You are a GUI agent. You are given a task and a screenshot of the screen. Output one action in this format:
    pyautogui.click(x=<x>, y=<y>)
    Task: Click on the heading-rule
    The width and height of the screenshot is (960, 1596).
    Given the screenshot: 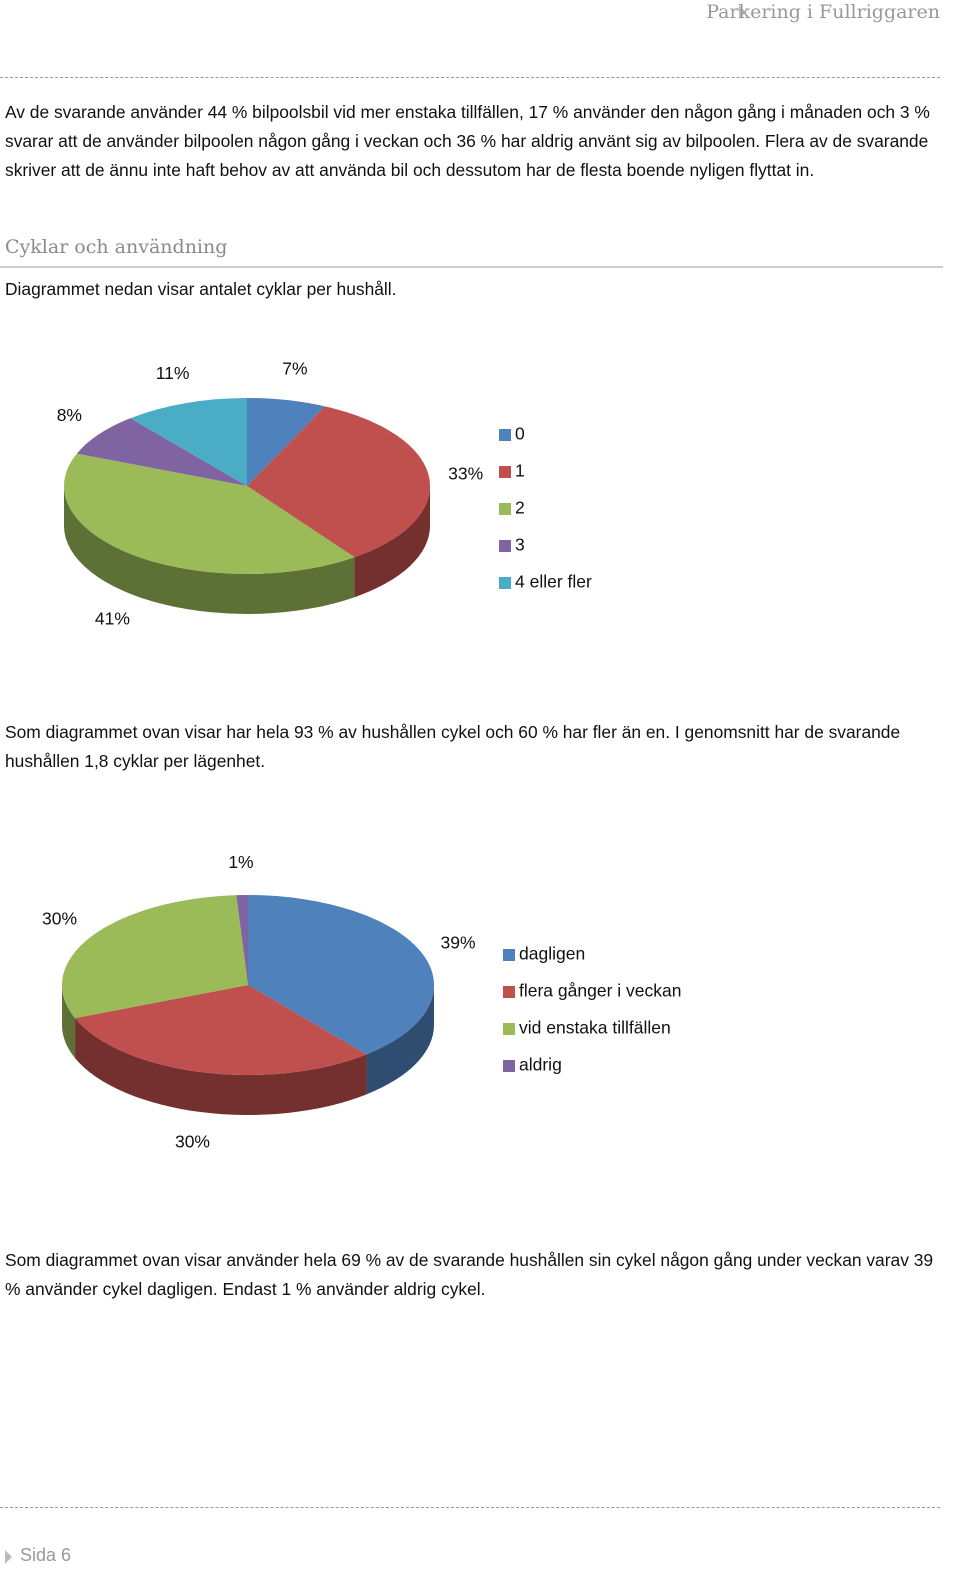 What is the action you would take?
    pyautogui.click(x=471, y=267)
    